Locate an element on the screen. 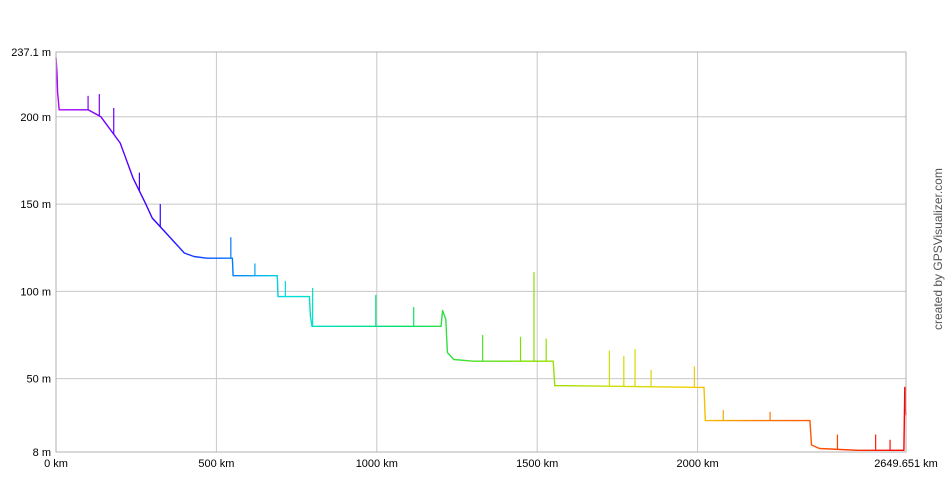 The image size is (945, 482). x-tick-label: 2649.651 km is located at coordinates (906, 464).